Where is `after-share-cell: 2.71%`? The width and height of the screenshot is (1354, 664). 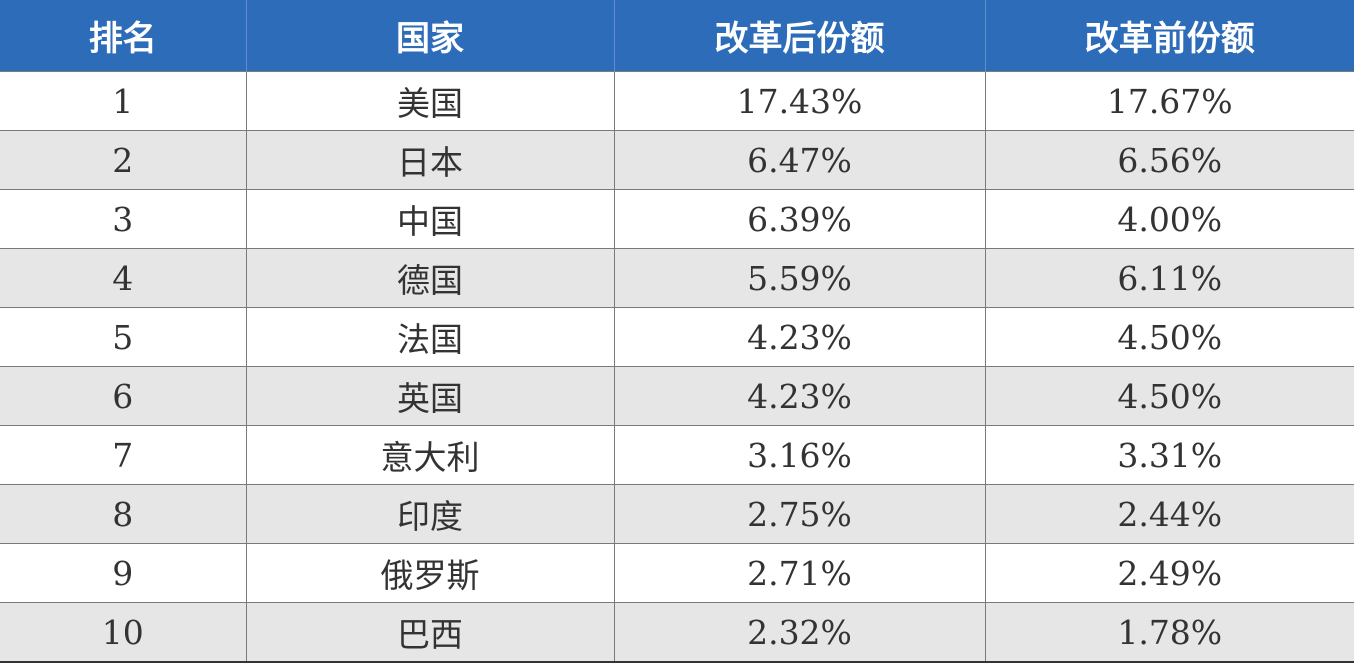 after-share-cell: 2.71% is located at coordinates (799, 573).